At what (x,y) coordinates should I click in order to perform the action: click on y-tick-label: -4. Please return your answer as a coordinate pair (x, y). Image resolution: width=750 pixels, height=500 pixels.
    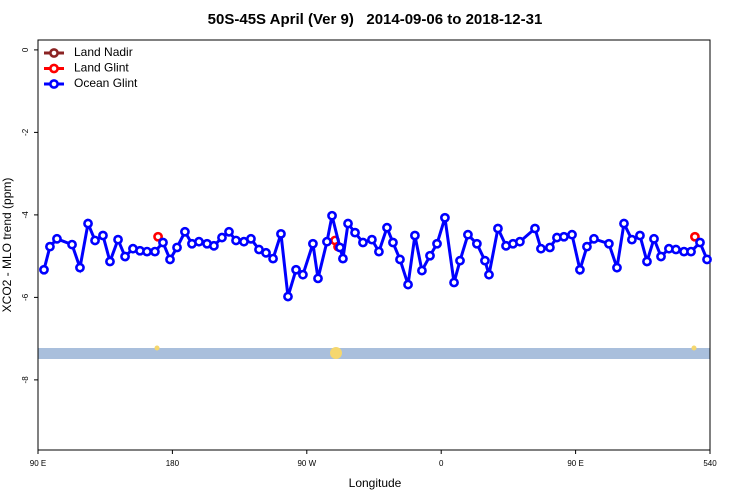
    Looking at the image, I should click on (25, 215).